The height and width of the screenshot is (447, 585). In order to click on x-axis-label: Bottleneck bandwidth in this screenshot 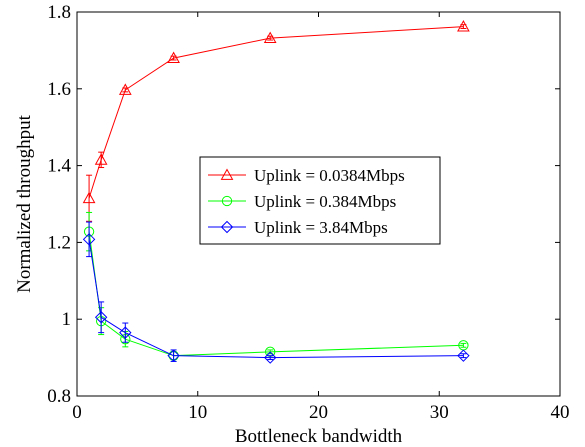, I will do `click(319, 436)`.